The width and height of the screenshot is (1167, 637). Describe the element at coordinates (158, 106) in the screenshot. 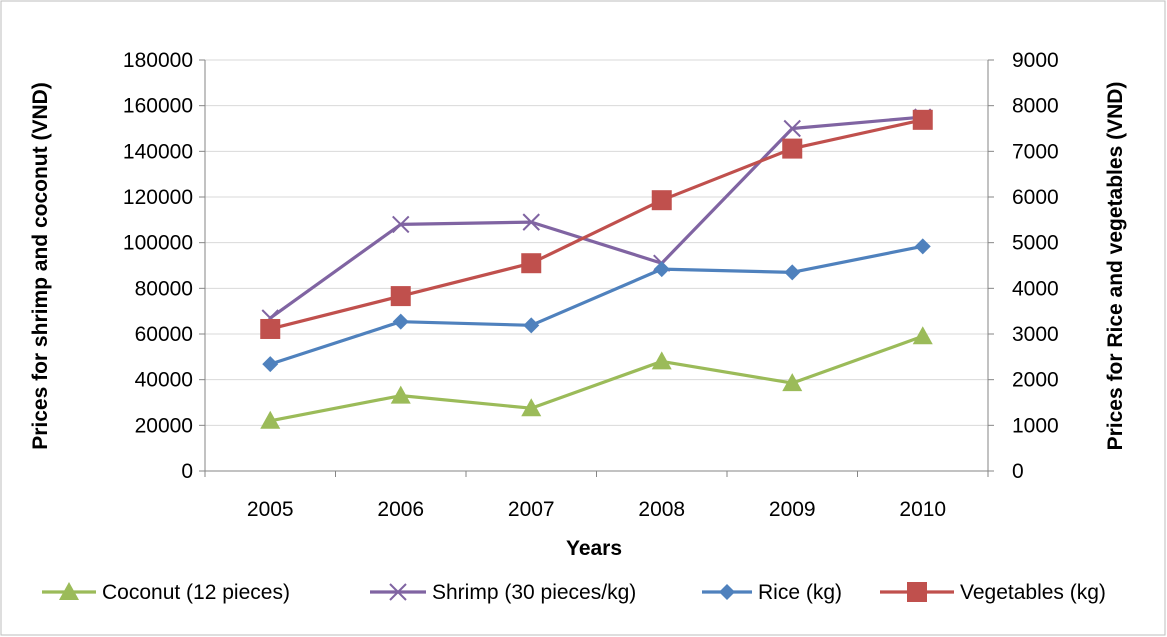

I see `y-left-tick-label: 160000` at that location.